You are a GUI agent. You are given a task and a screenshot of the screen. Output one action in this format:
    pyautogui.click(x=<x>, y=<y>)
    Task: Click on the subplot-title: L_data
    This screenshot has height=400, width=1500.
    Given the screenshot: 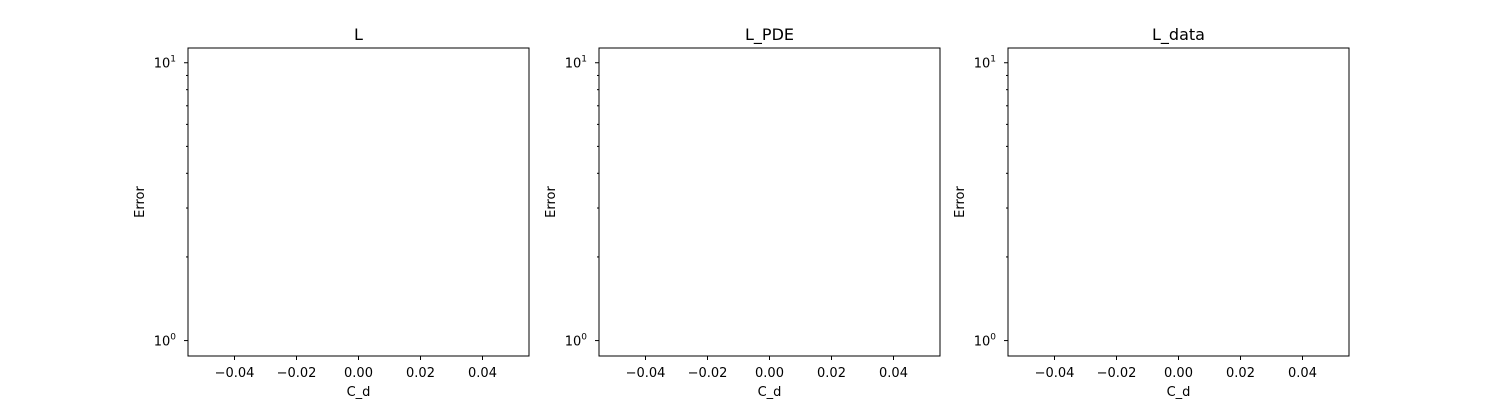 What is the action you would take?
    pyautogui.click(x=1178, y=35)
    